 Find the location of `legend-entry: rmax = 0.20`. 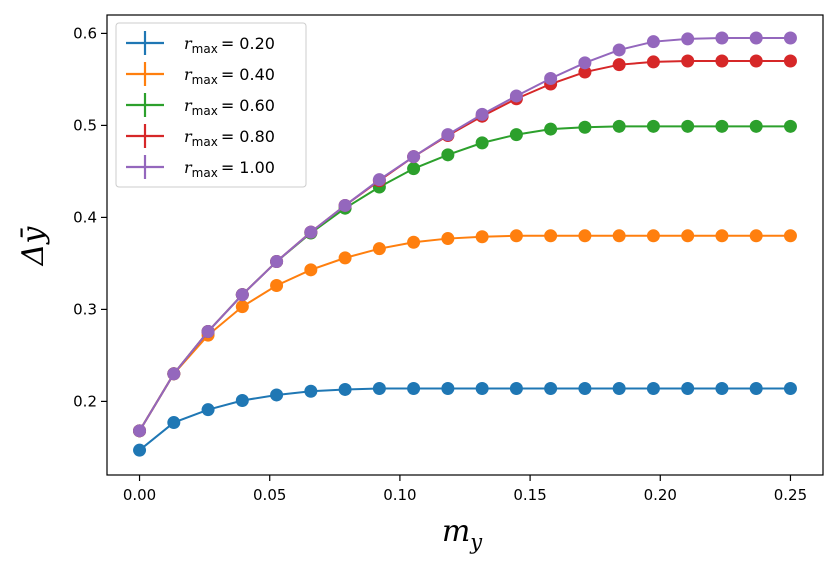

legend-entry: rmax = 0.20 is located at coordinates (200, 43).